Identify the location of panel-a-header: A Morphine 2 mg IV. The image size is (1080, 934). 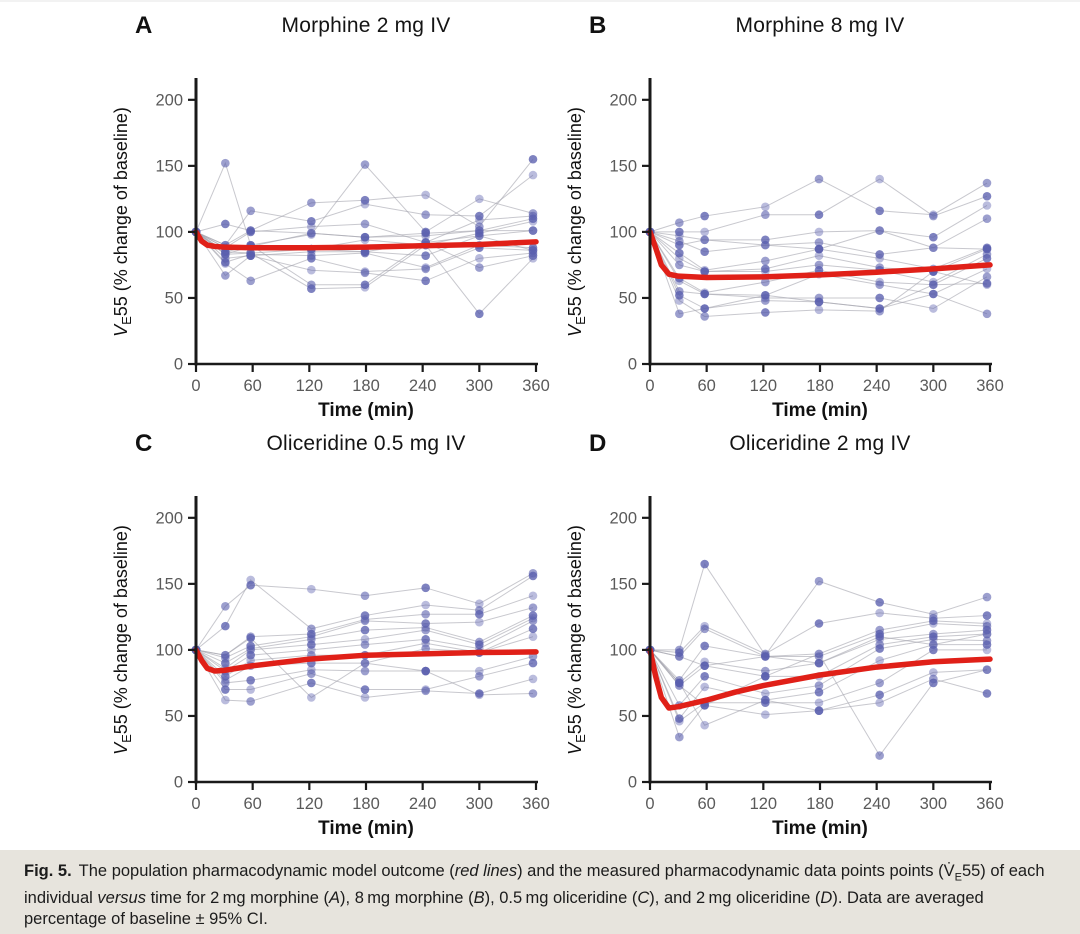
(328, 26).